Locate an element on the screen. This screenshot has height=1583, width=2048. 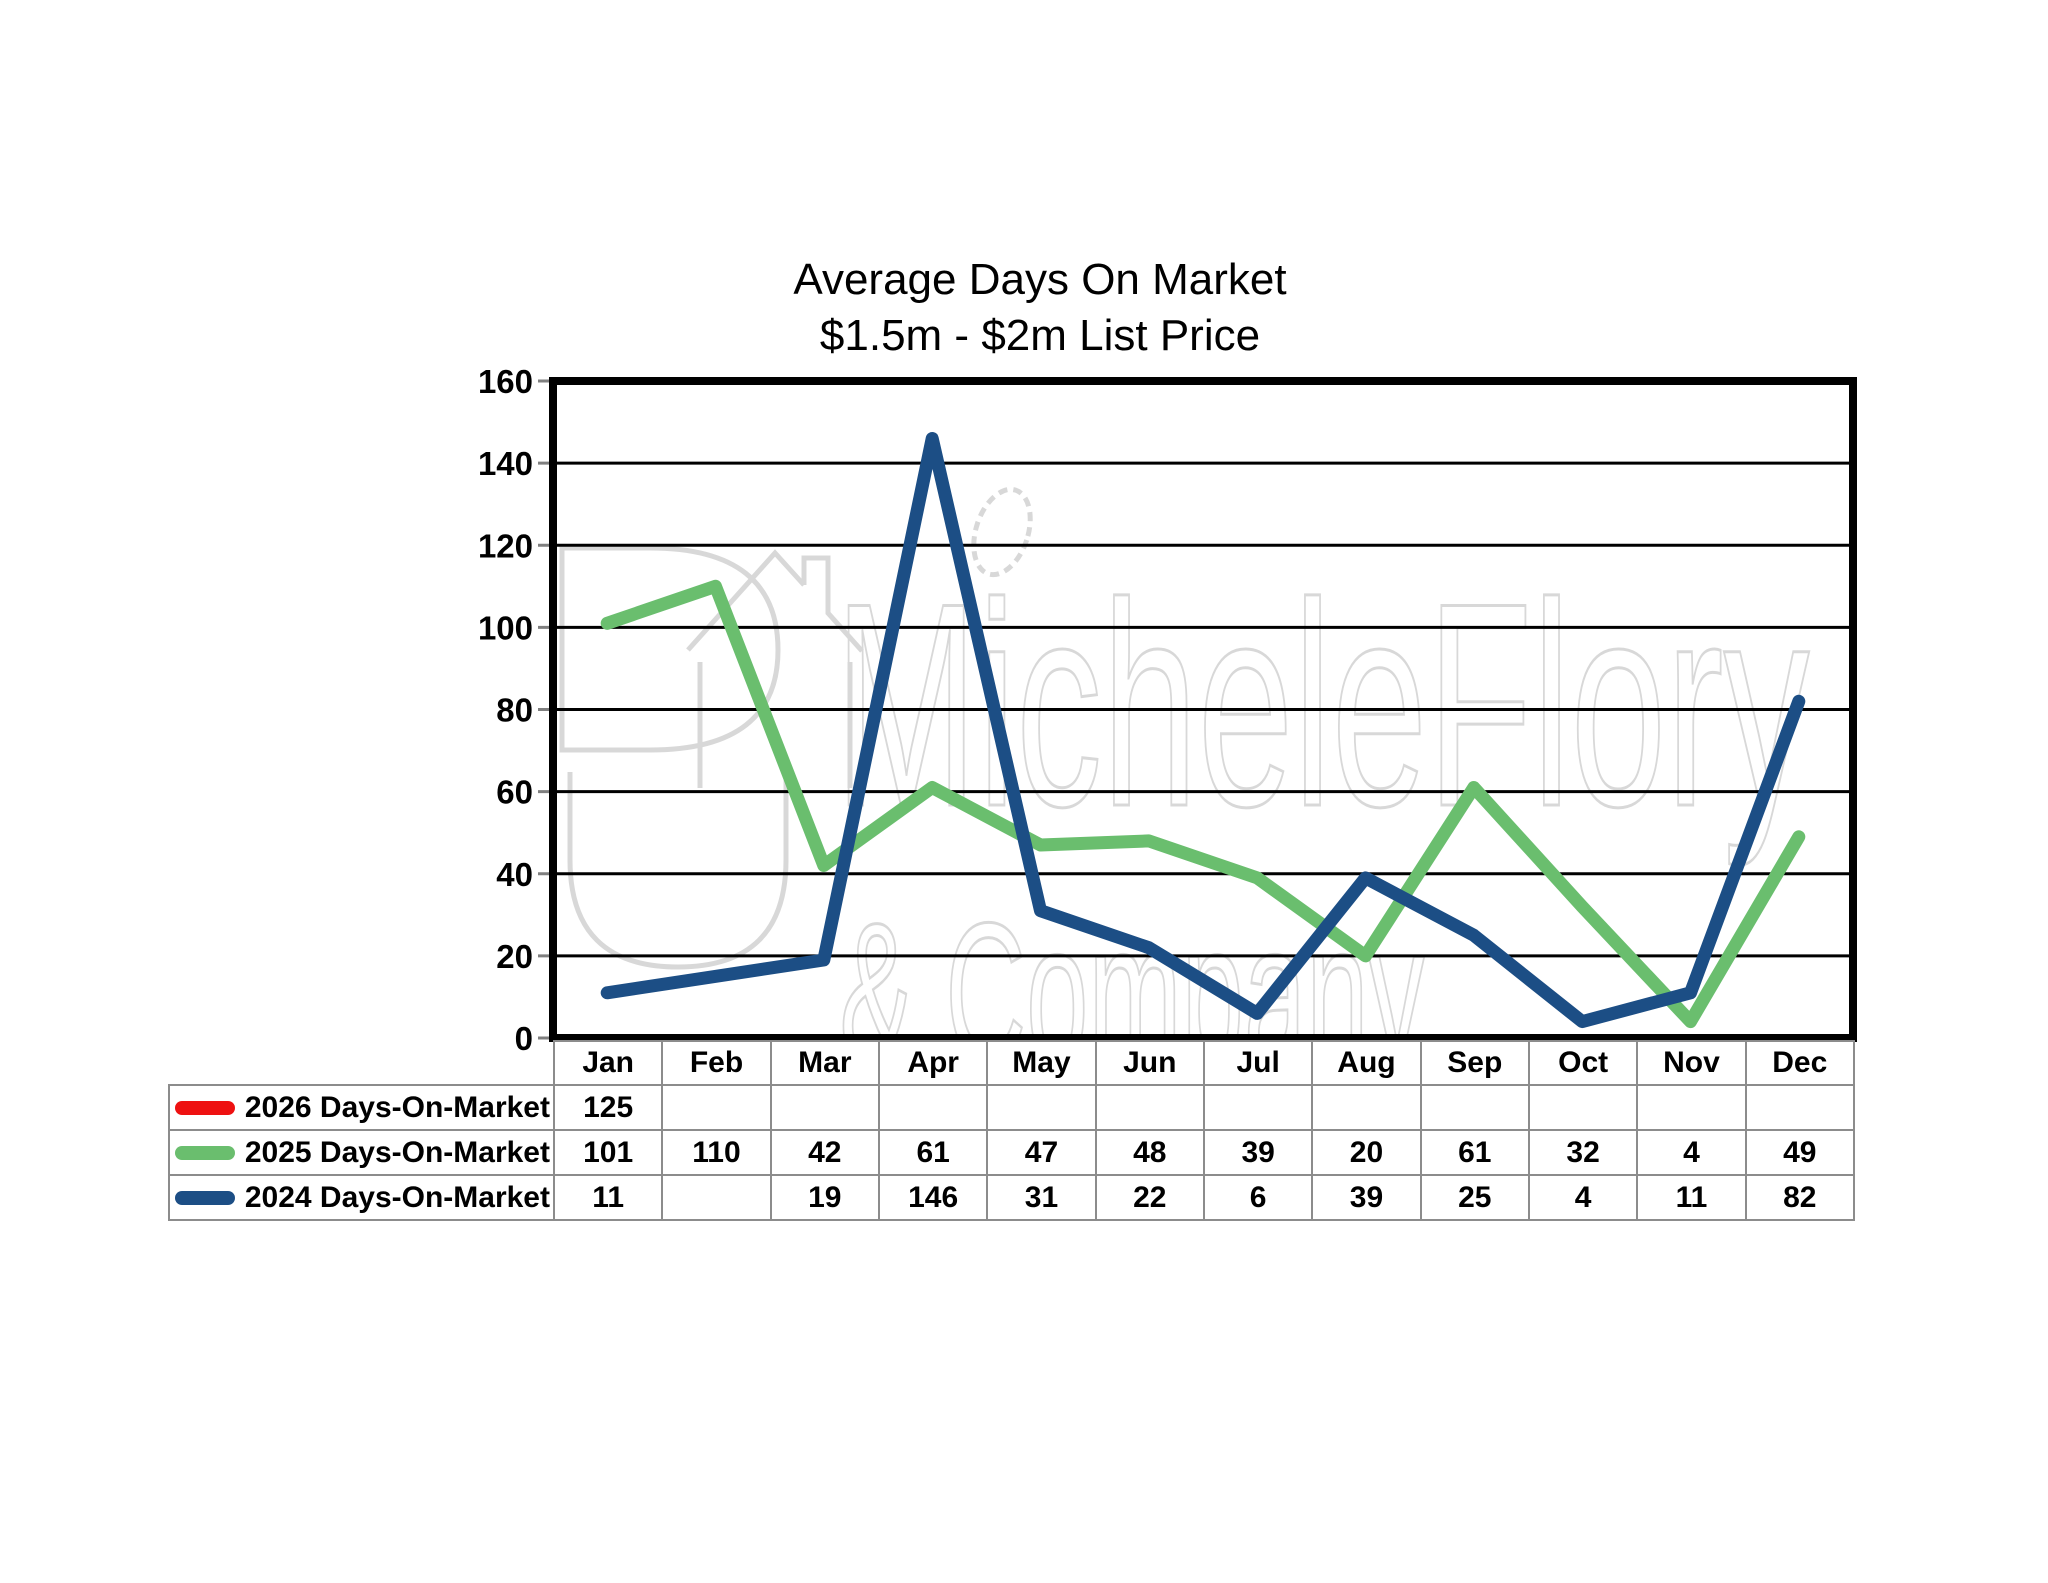
month-header-jan: Jan is located at coordinates (608, 1063).